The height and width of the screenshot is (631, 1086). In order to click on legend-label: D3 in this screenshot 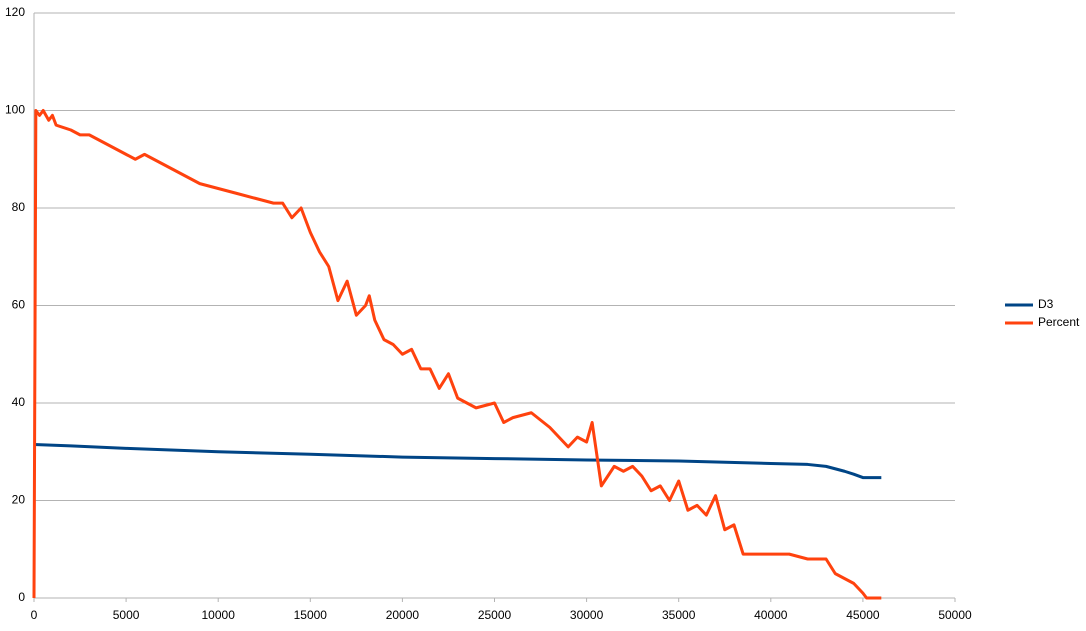, I will do `click(1046, 304)`.